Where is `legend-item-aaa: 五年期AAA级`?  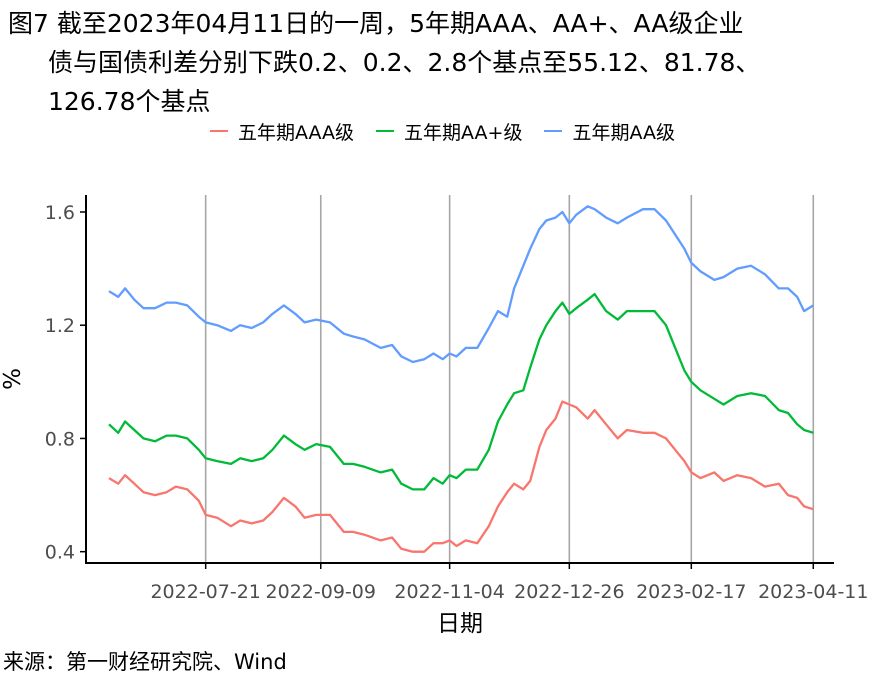 legend-item-aaa: 五年期AAA级 is located at coordinates (282, 131).